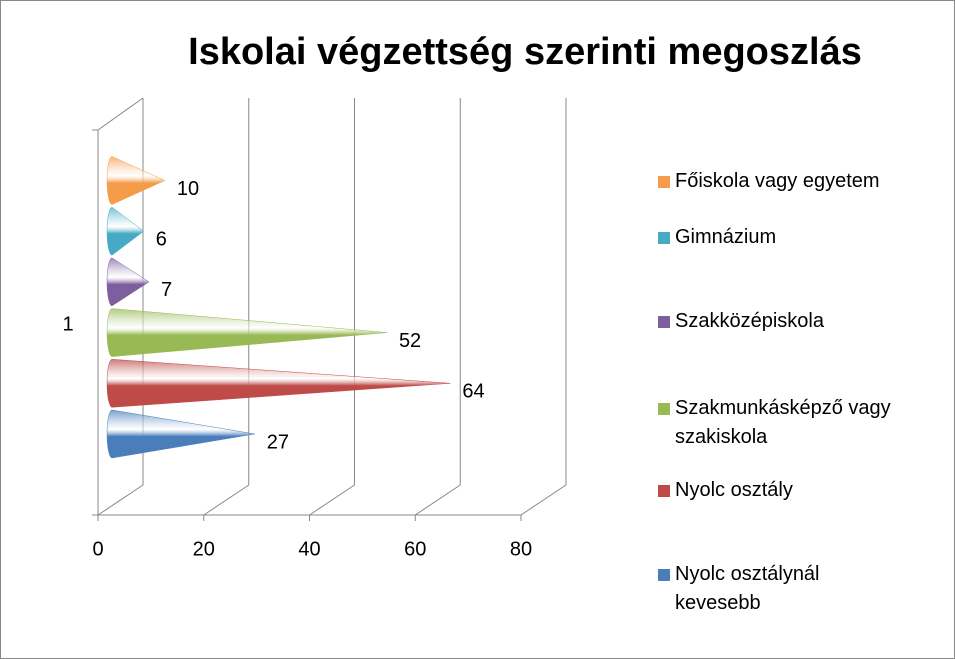 The height and width of the screenshot is (659, 955). Describe the element at coordinates (309, 549) in the screenshot. I see `x-tick-label: 40` at that location.